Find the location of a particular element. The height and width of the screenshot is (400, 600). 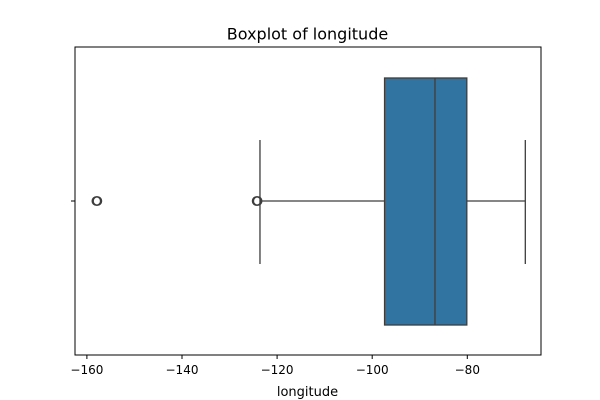

x-tick-label: −80 is located at coordinates (467, 370).